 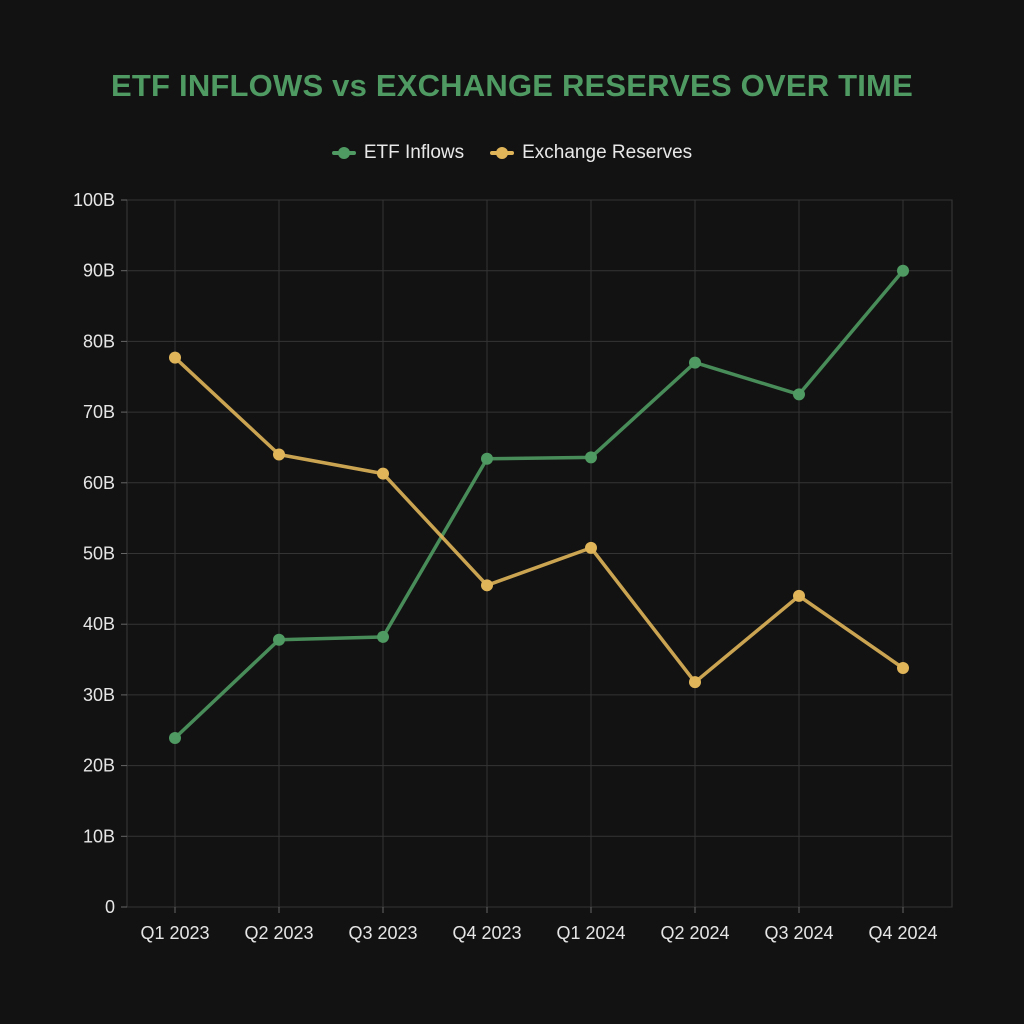 I want to click on y-tick-label: 20B, so click(x=99, y=766).